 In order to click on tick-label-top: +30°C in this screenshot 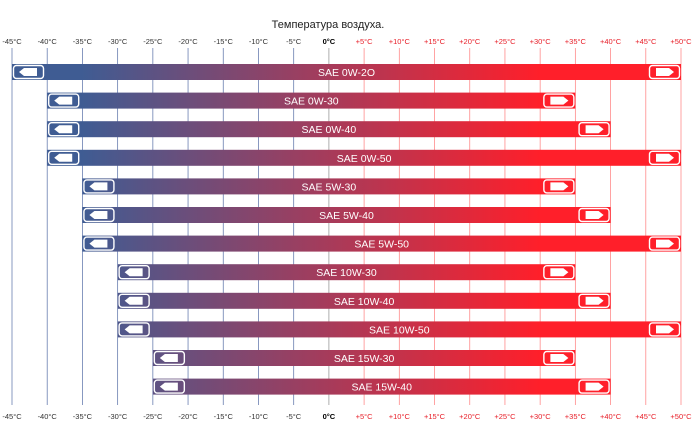, I will do `click(541, 41)`.